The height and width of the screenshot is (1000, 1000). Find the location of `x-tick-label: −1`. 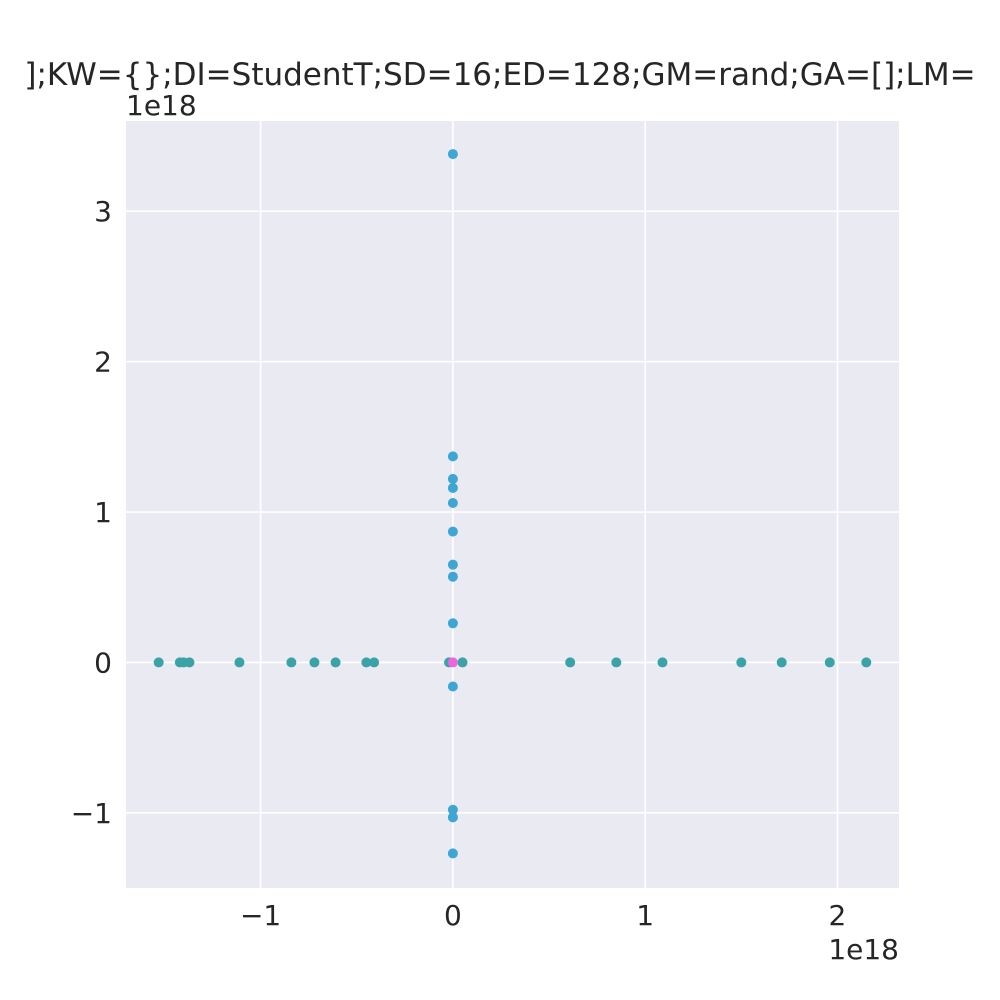

x-tick-label: −1 is located at coordinates (260, 915).